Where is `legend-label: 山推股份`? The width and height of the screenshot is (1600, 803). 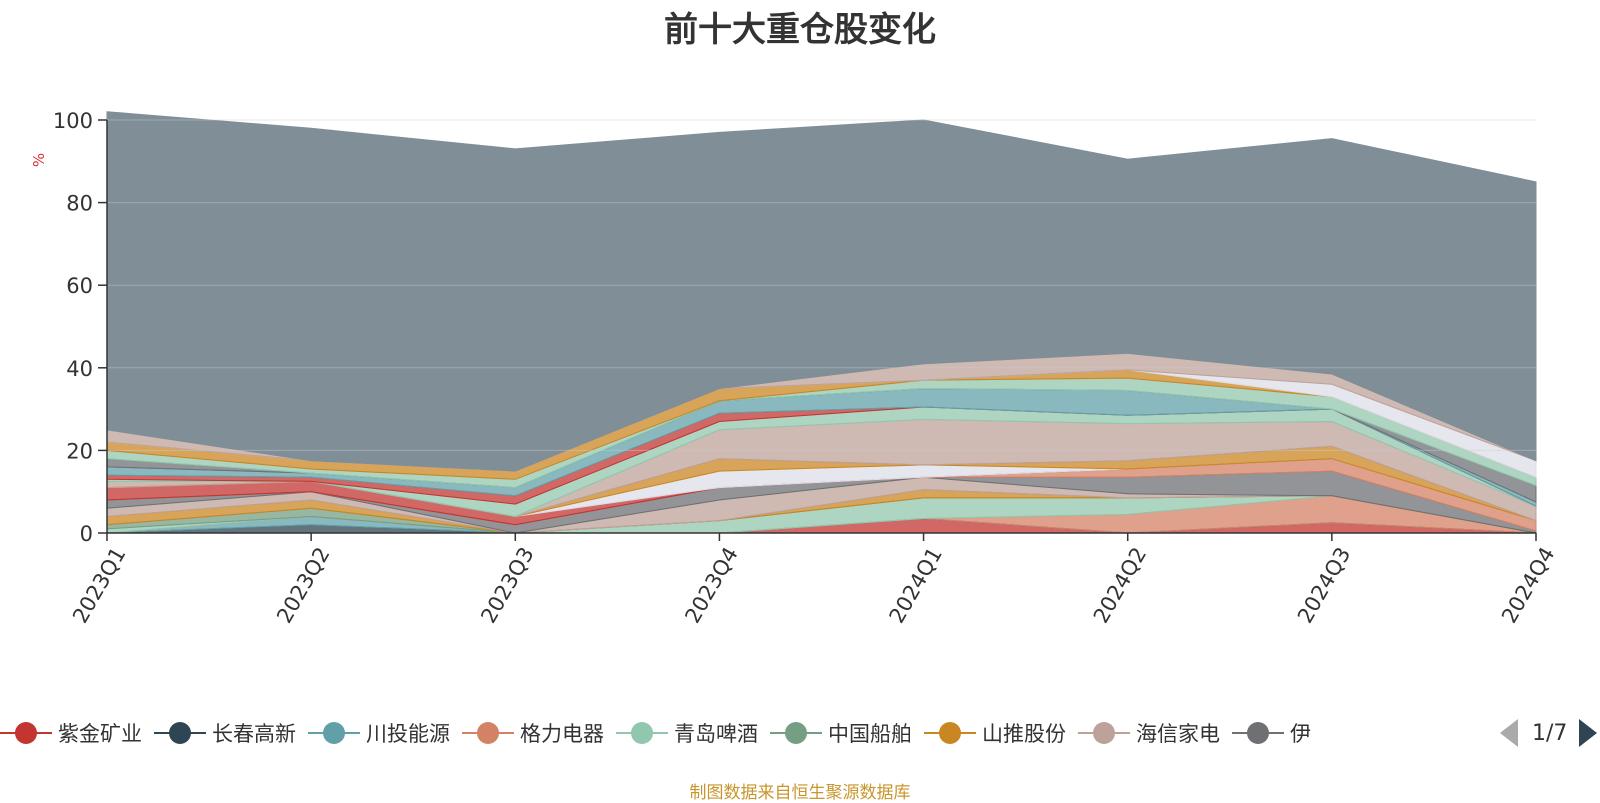 legend-label: 山推股份 is located at coordinates (1024, 734).